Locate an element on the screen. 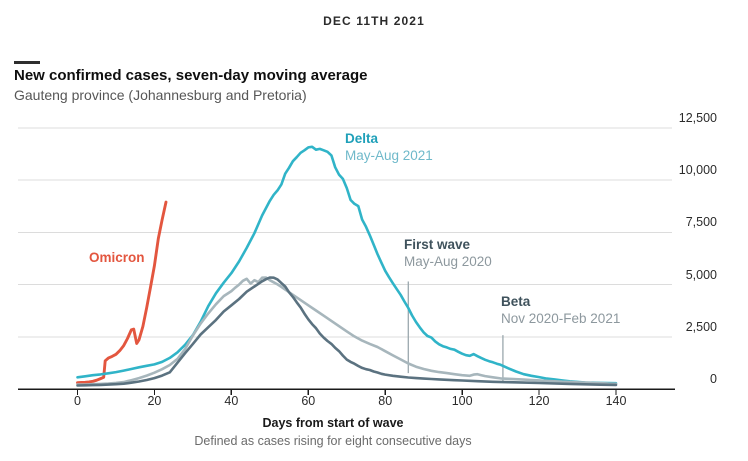  y-axis-tick-label: 7,500 is located at coordinates (701, 222).